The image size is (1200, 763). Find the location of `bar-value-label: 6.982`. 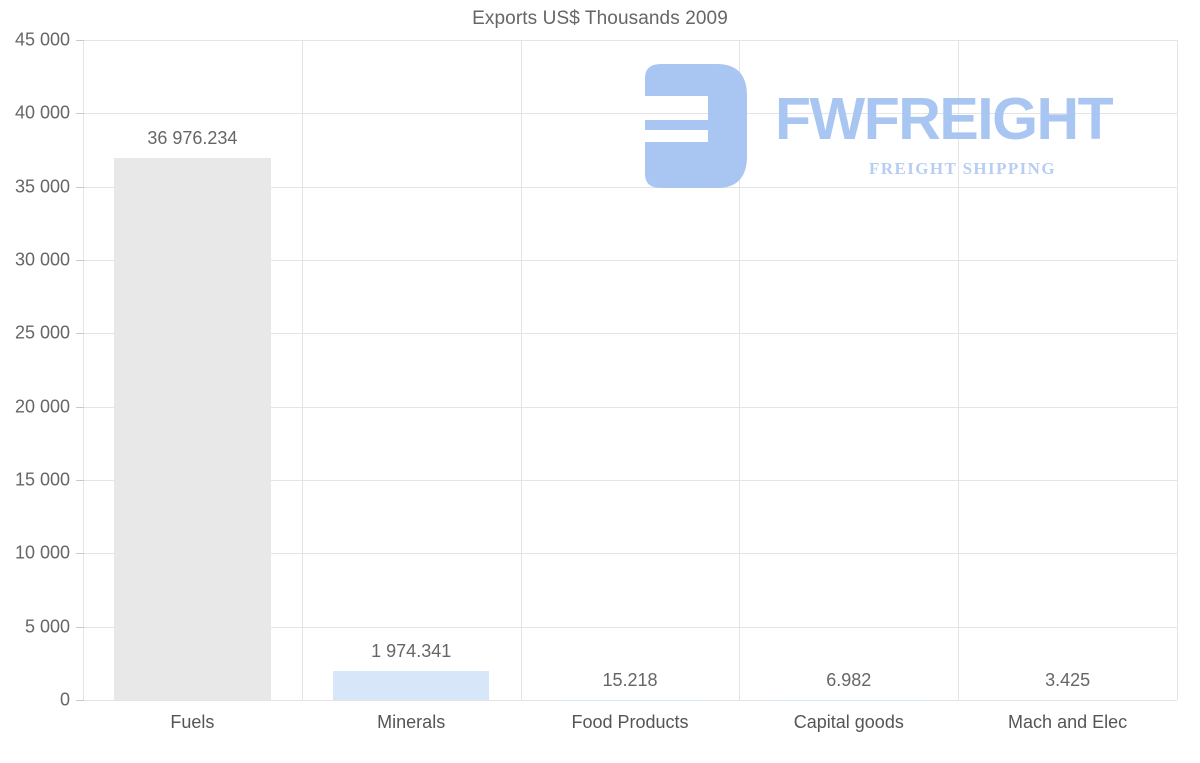

bar-value-label: 6.982 is located at coordinates (849, 679).